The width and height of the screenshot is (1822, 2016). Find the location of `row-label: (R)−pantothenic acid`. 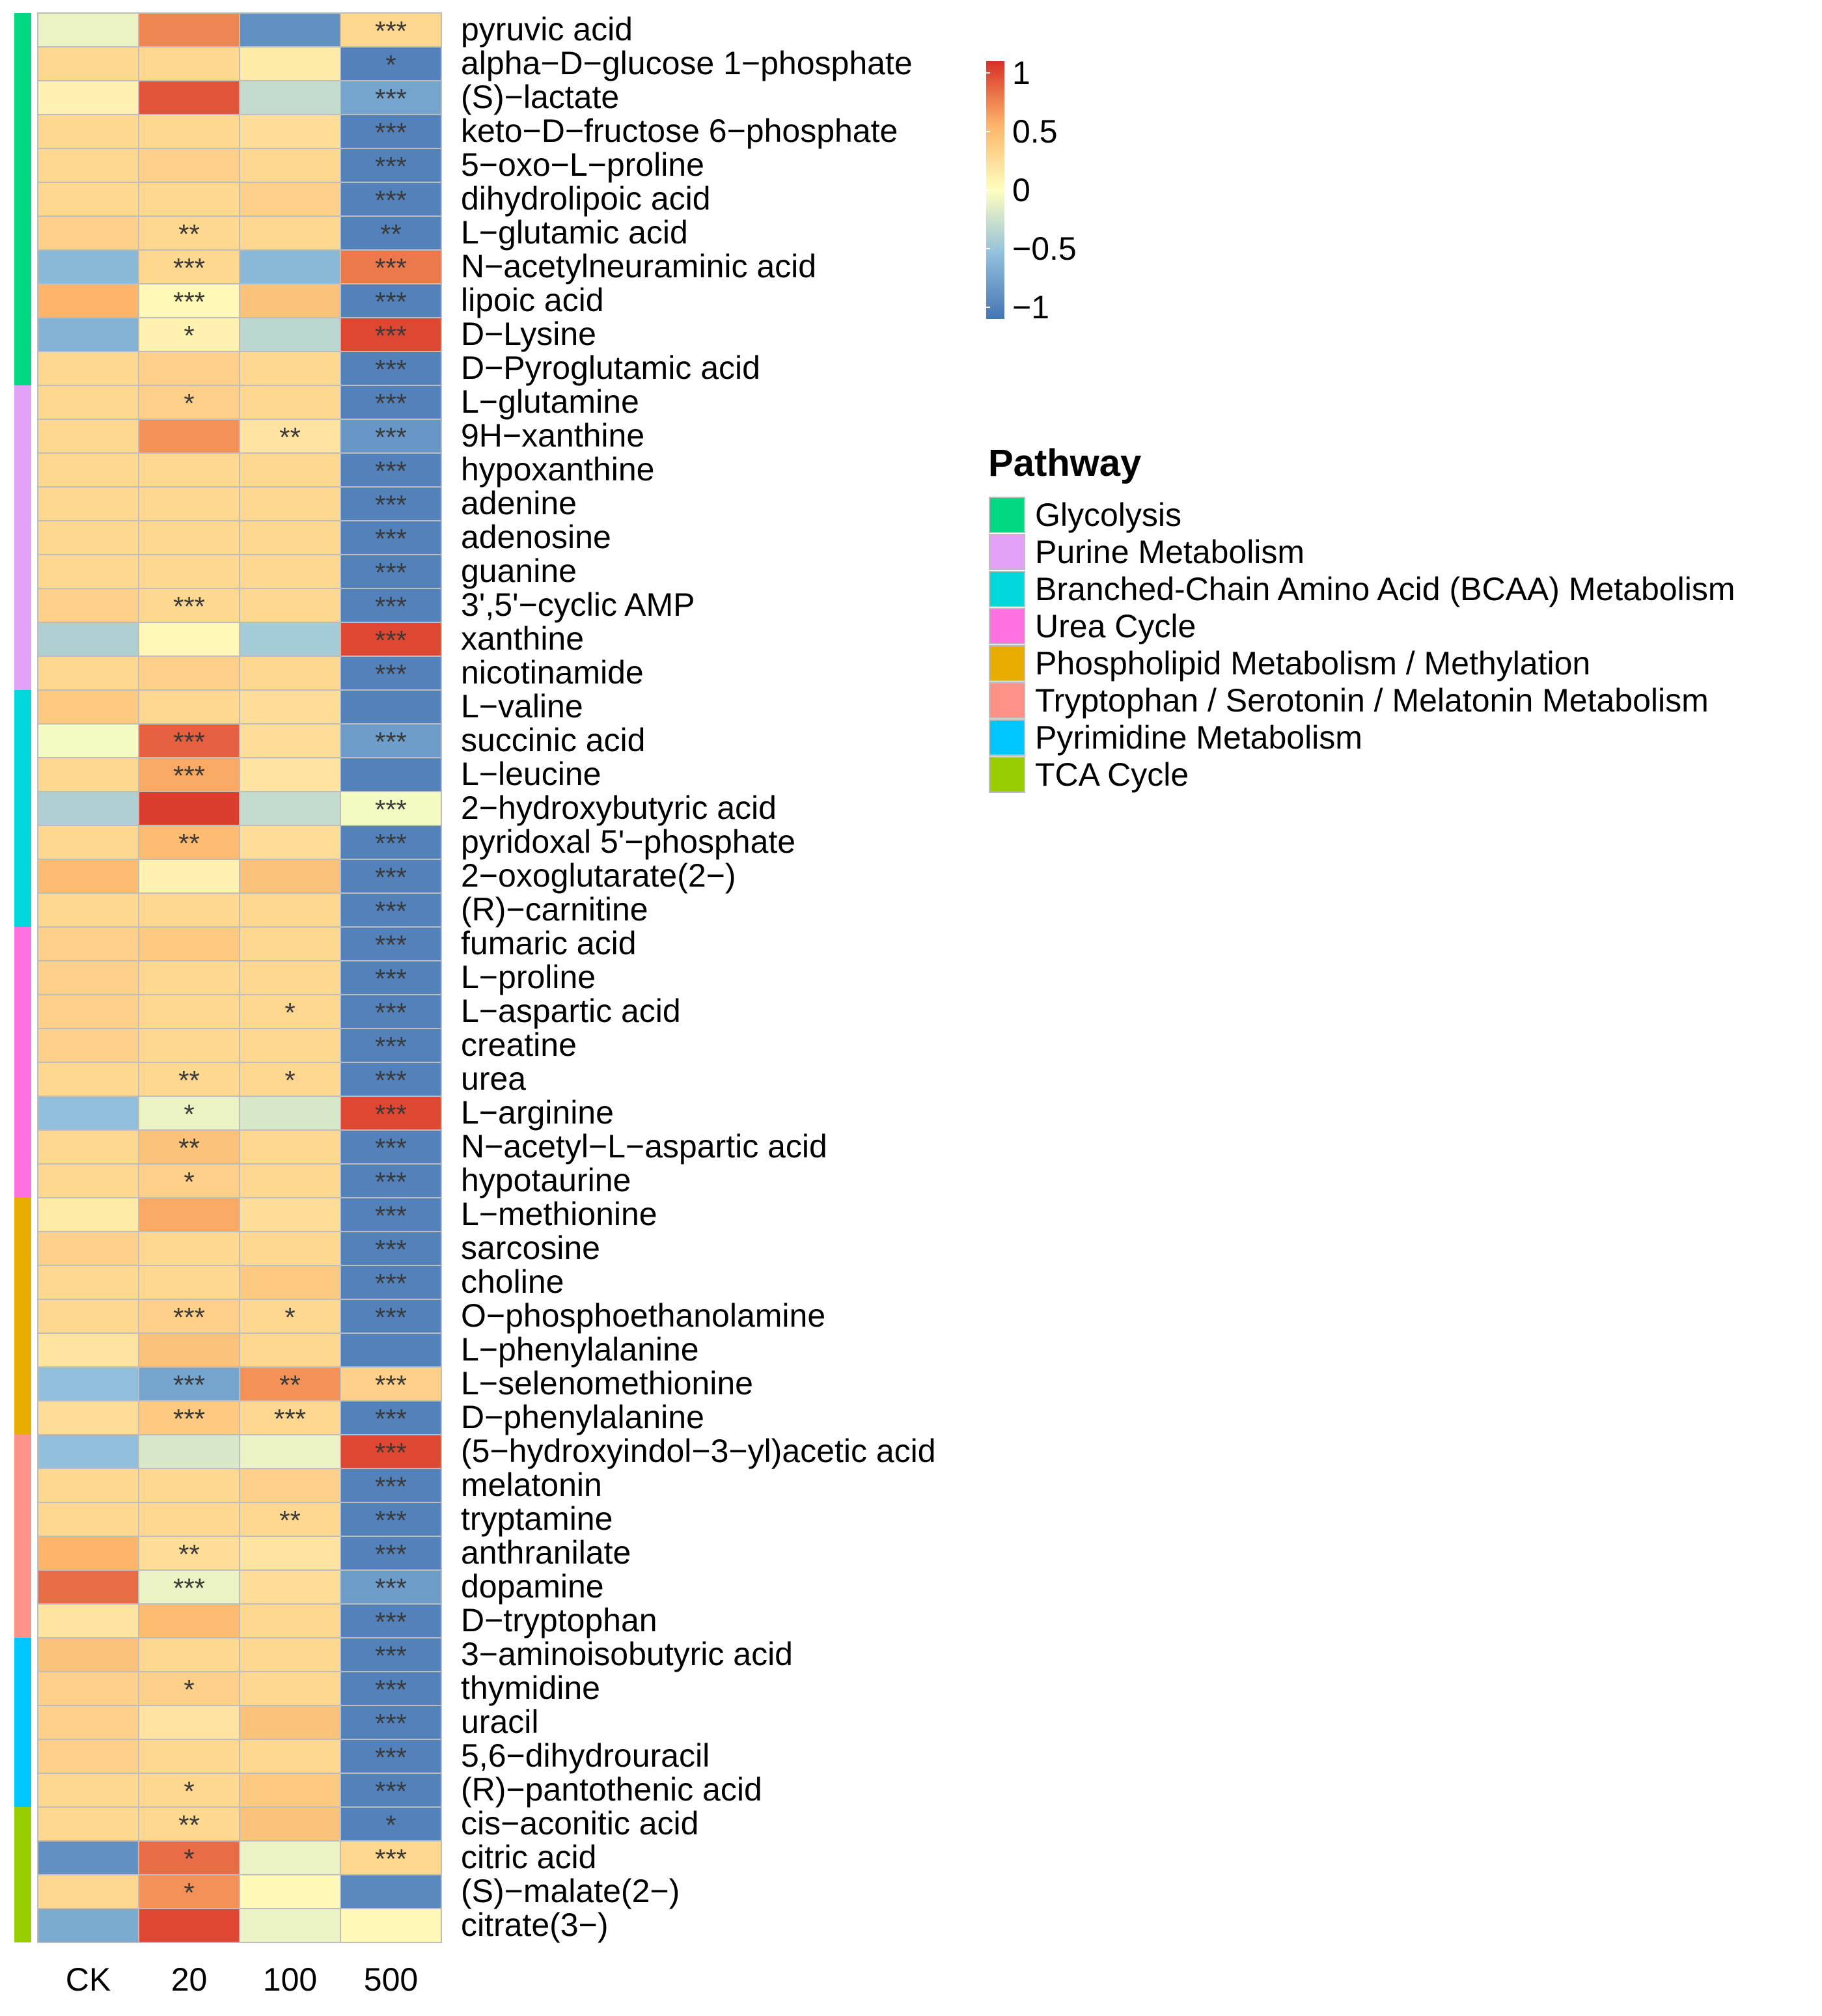

row-label: (R)−pantothenic acid is located at coordinates (611, 1789).